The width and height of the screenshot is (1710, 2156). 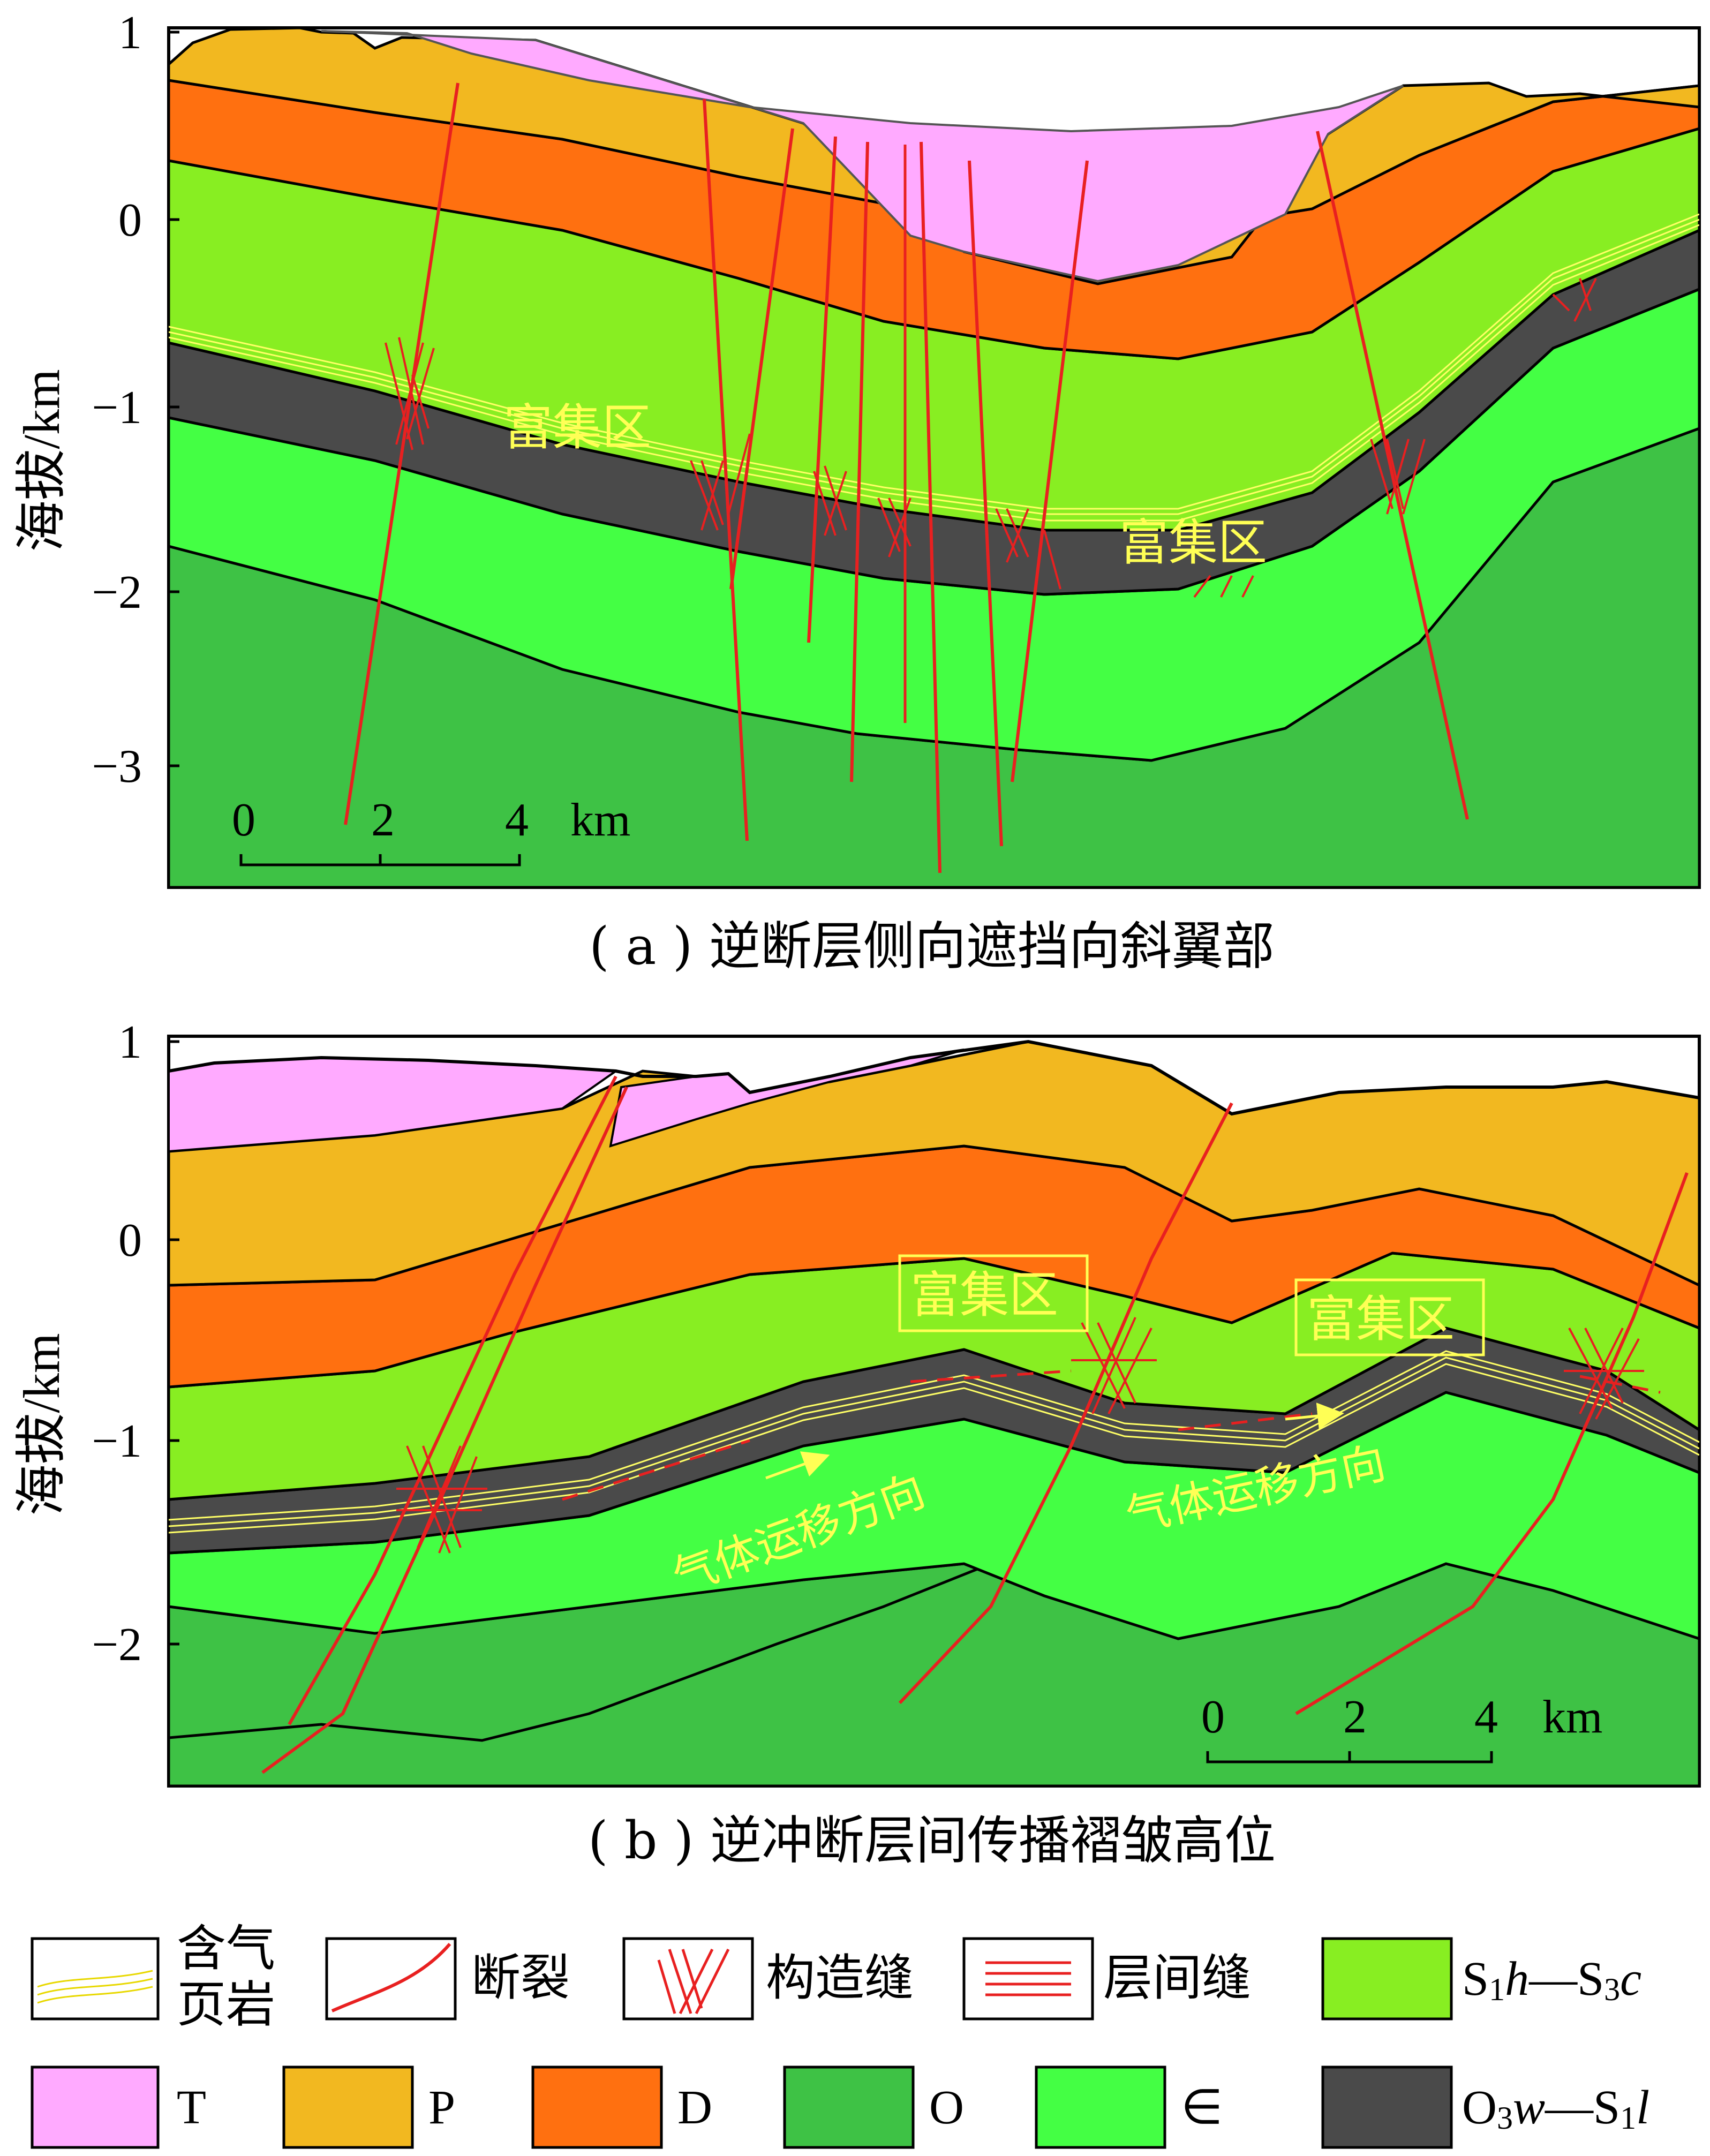 What do you see at coordinates (431, 830) in the screenshot?
I see `scalebar-a: 0 2 4 km` at bounding box center [431, 830].